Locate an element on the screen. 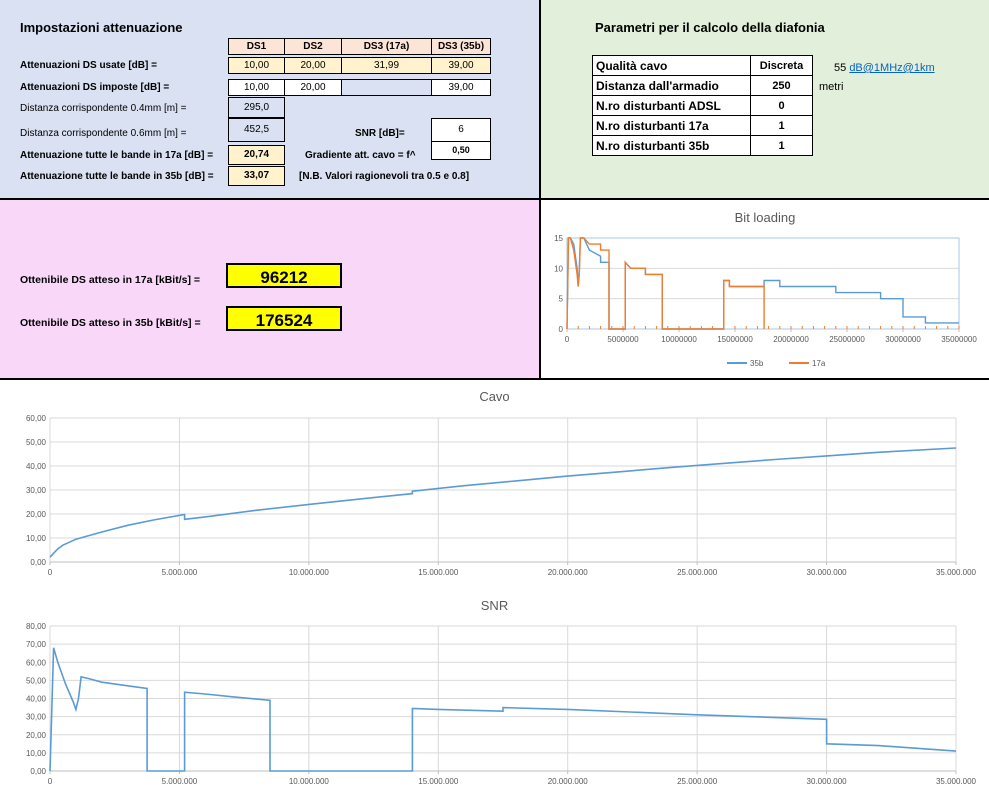 The height and width of the screenshot is (800, 989). y-tick-label: 10 is located at coordinates (558, 268).